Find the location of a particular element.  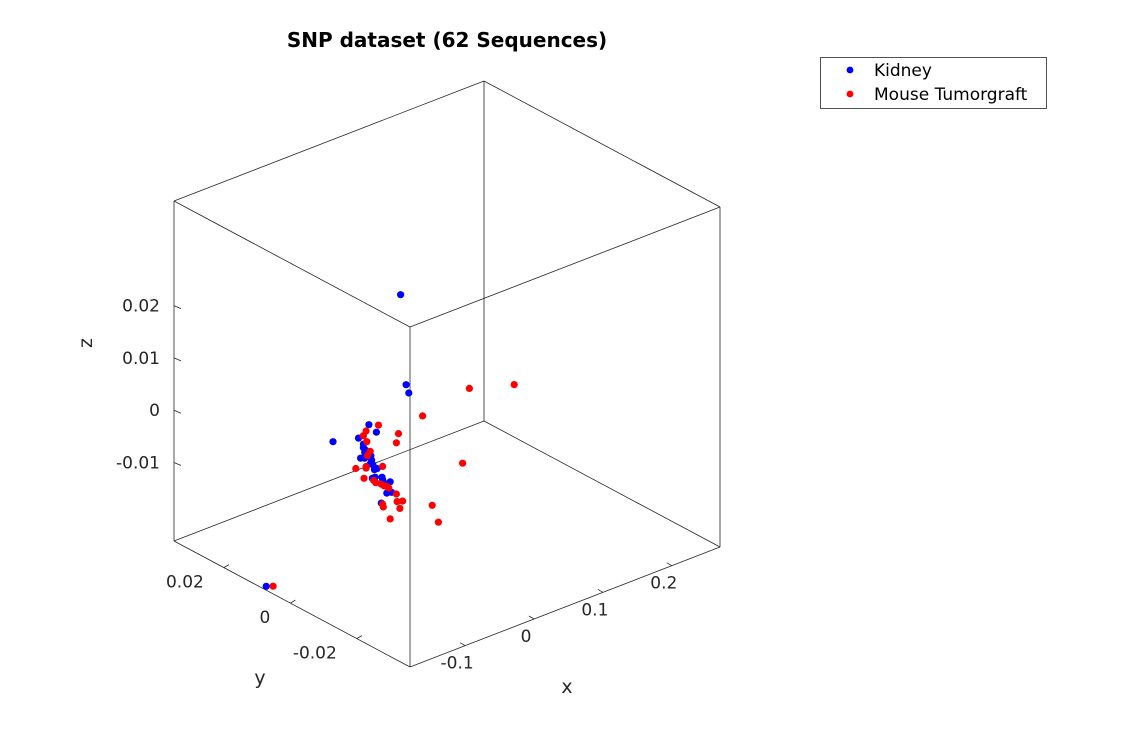

x-tick-label: 0.2 is located at coordinates (663, 584).